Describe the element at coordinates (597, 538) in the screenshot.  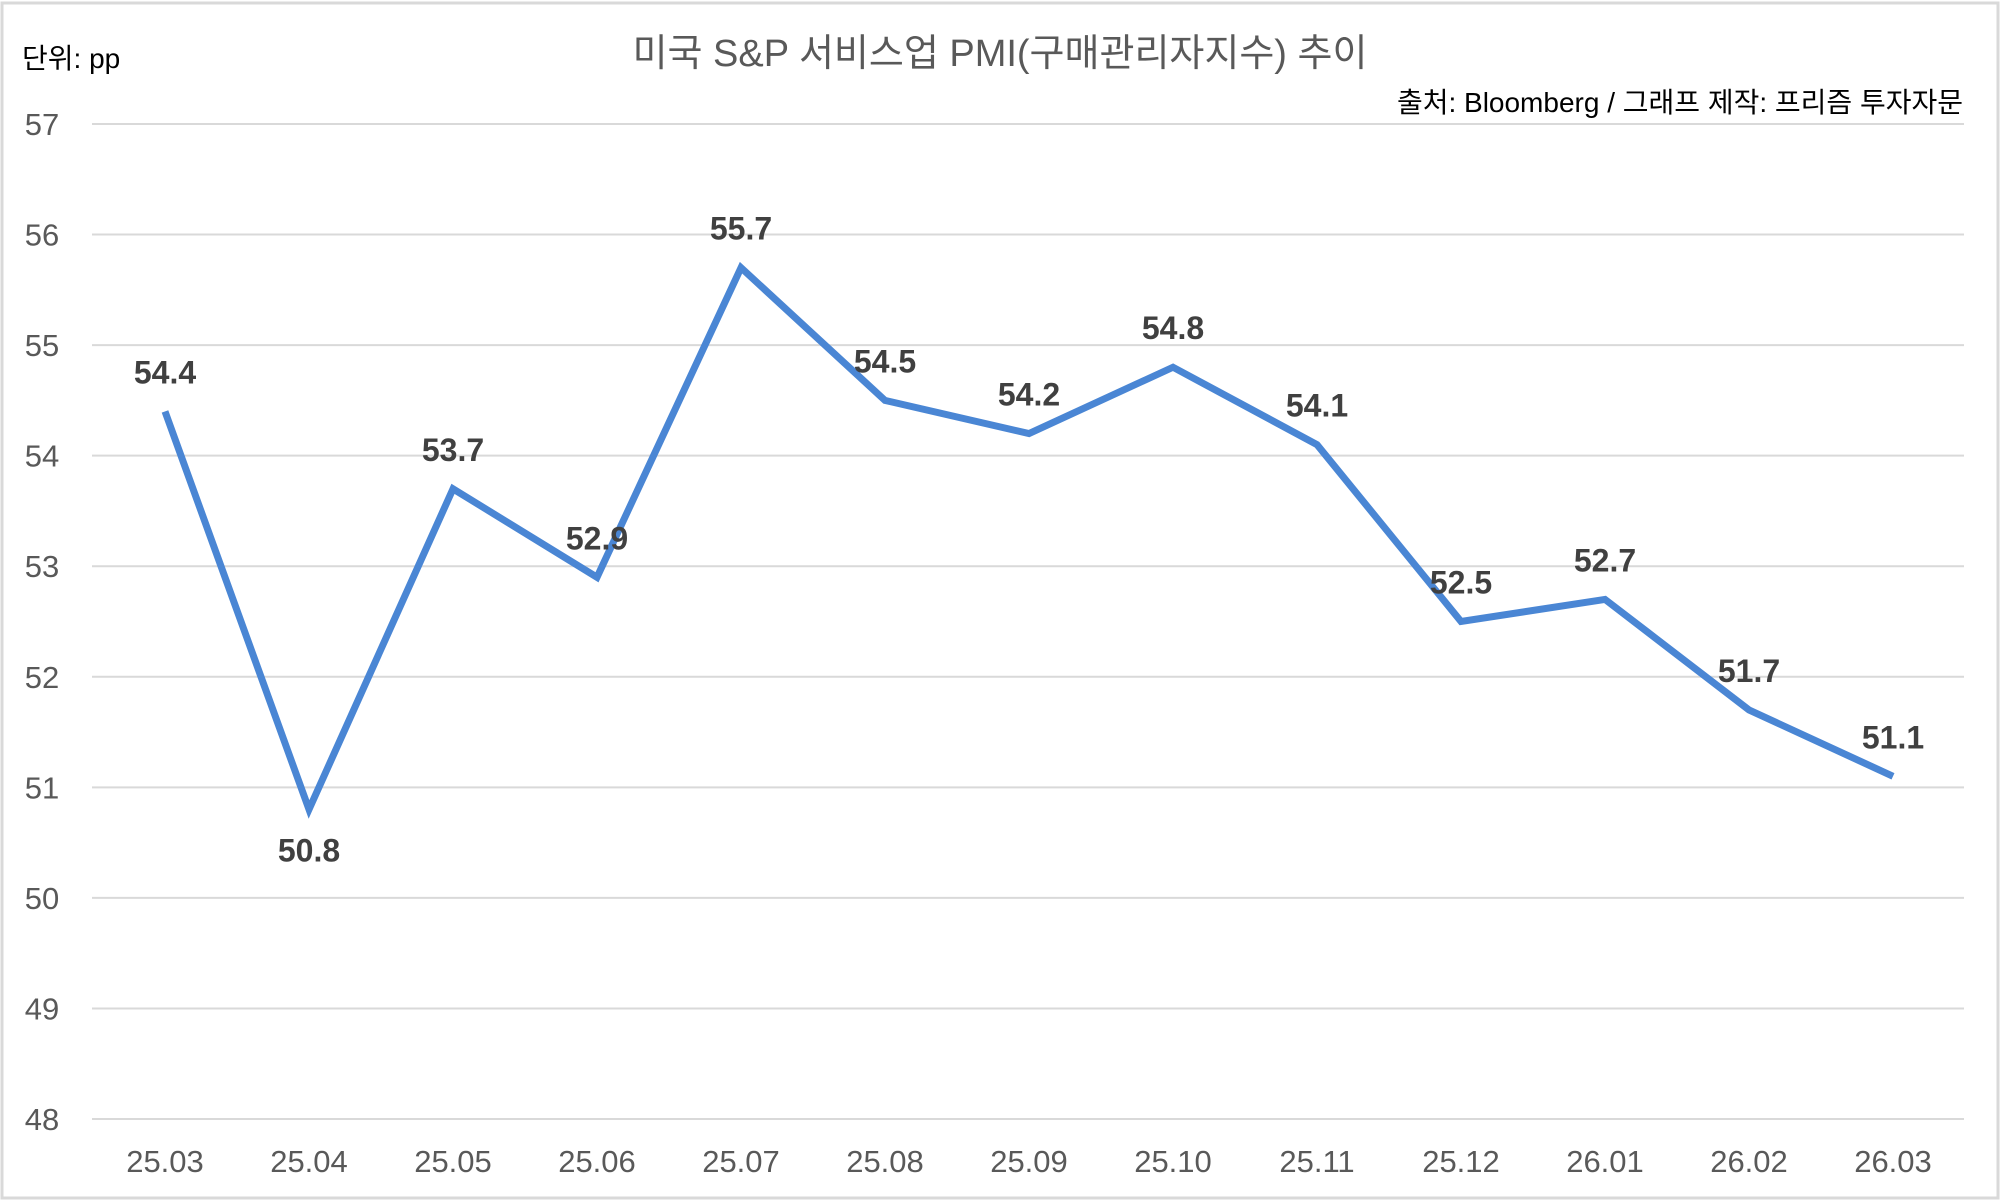
I see `data-label: 52.9` at that location.